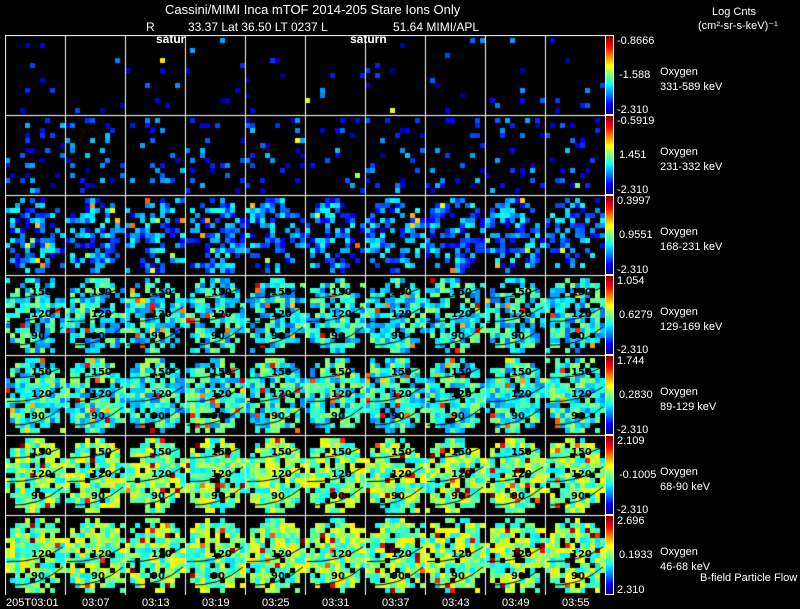 Image resolution: width=800 pixels, height=609 pixels. I want to click on energy-label: 46-68 keV, so click(685, 567).